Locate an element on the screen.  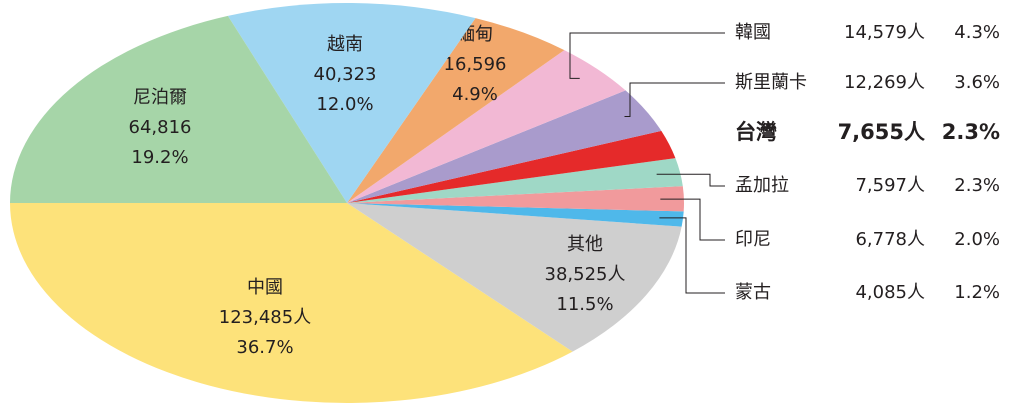
slice-label: 越南 is located at coordinates (345, 44).